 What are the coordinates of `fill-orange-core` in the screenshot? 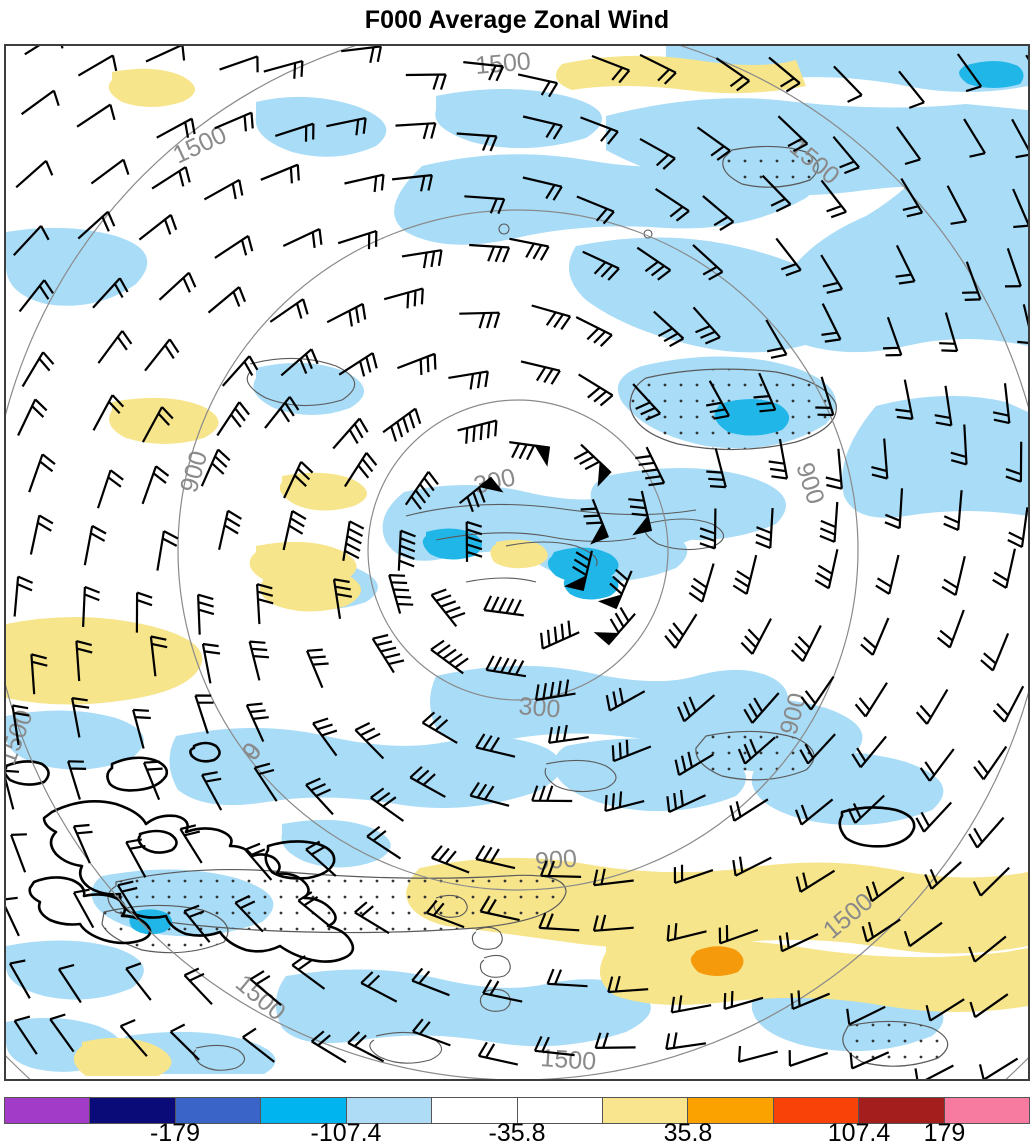 It's located at (717, 961).